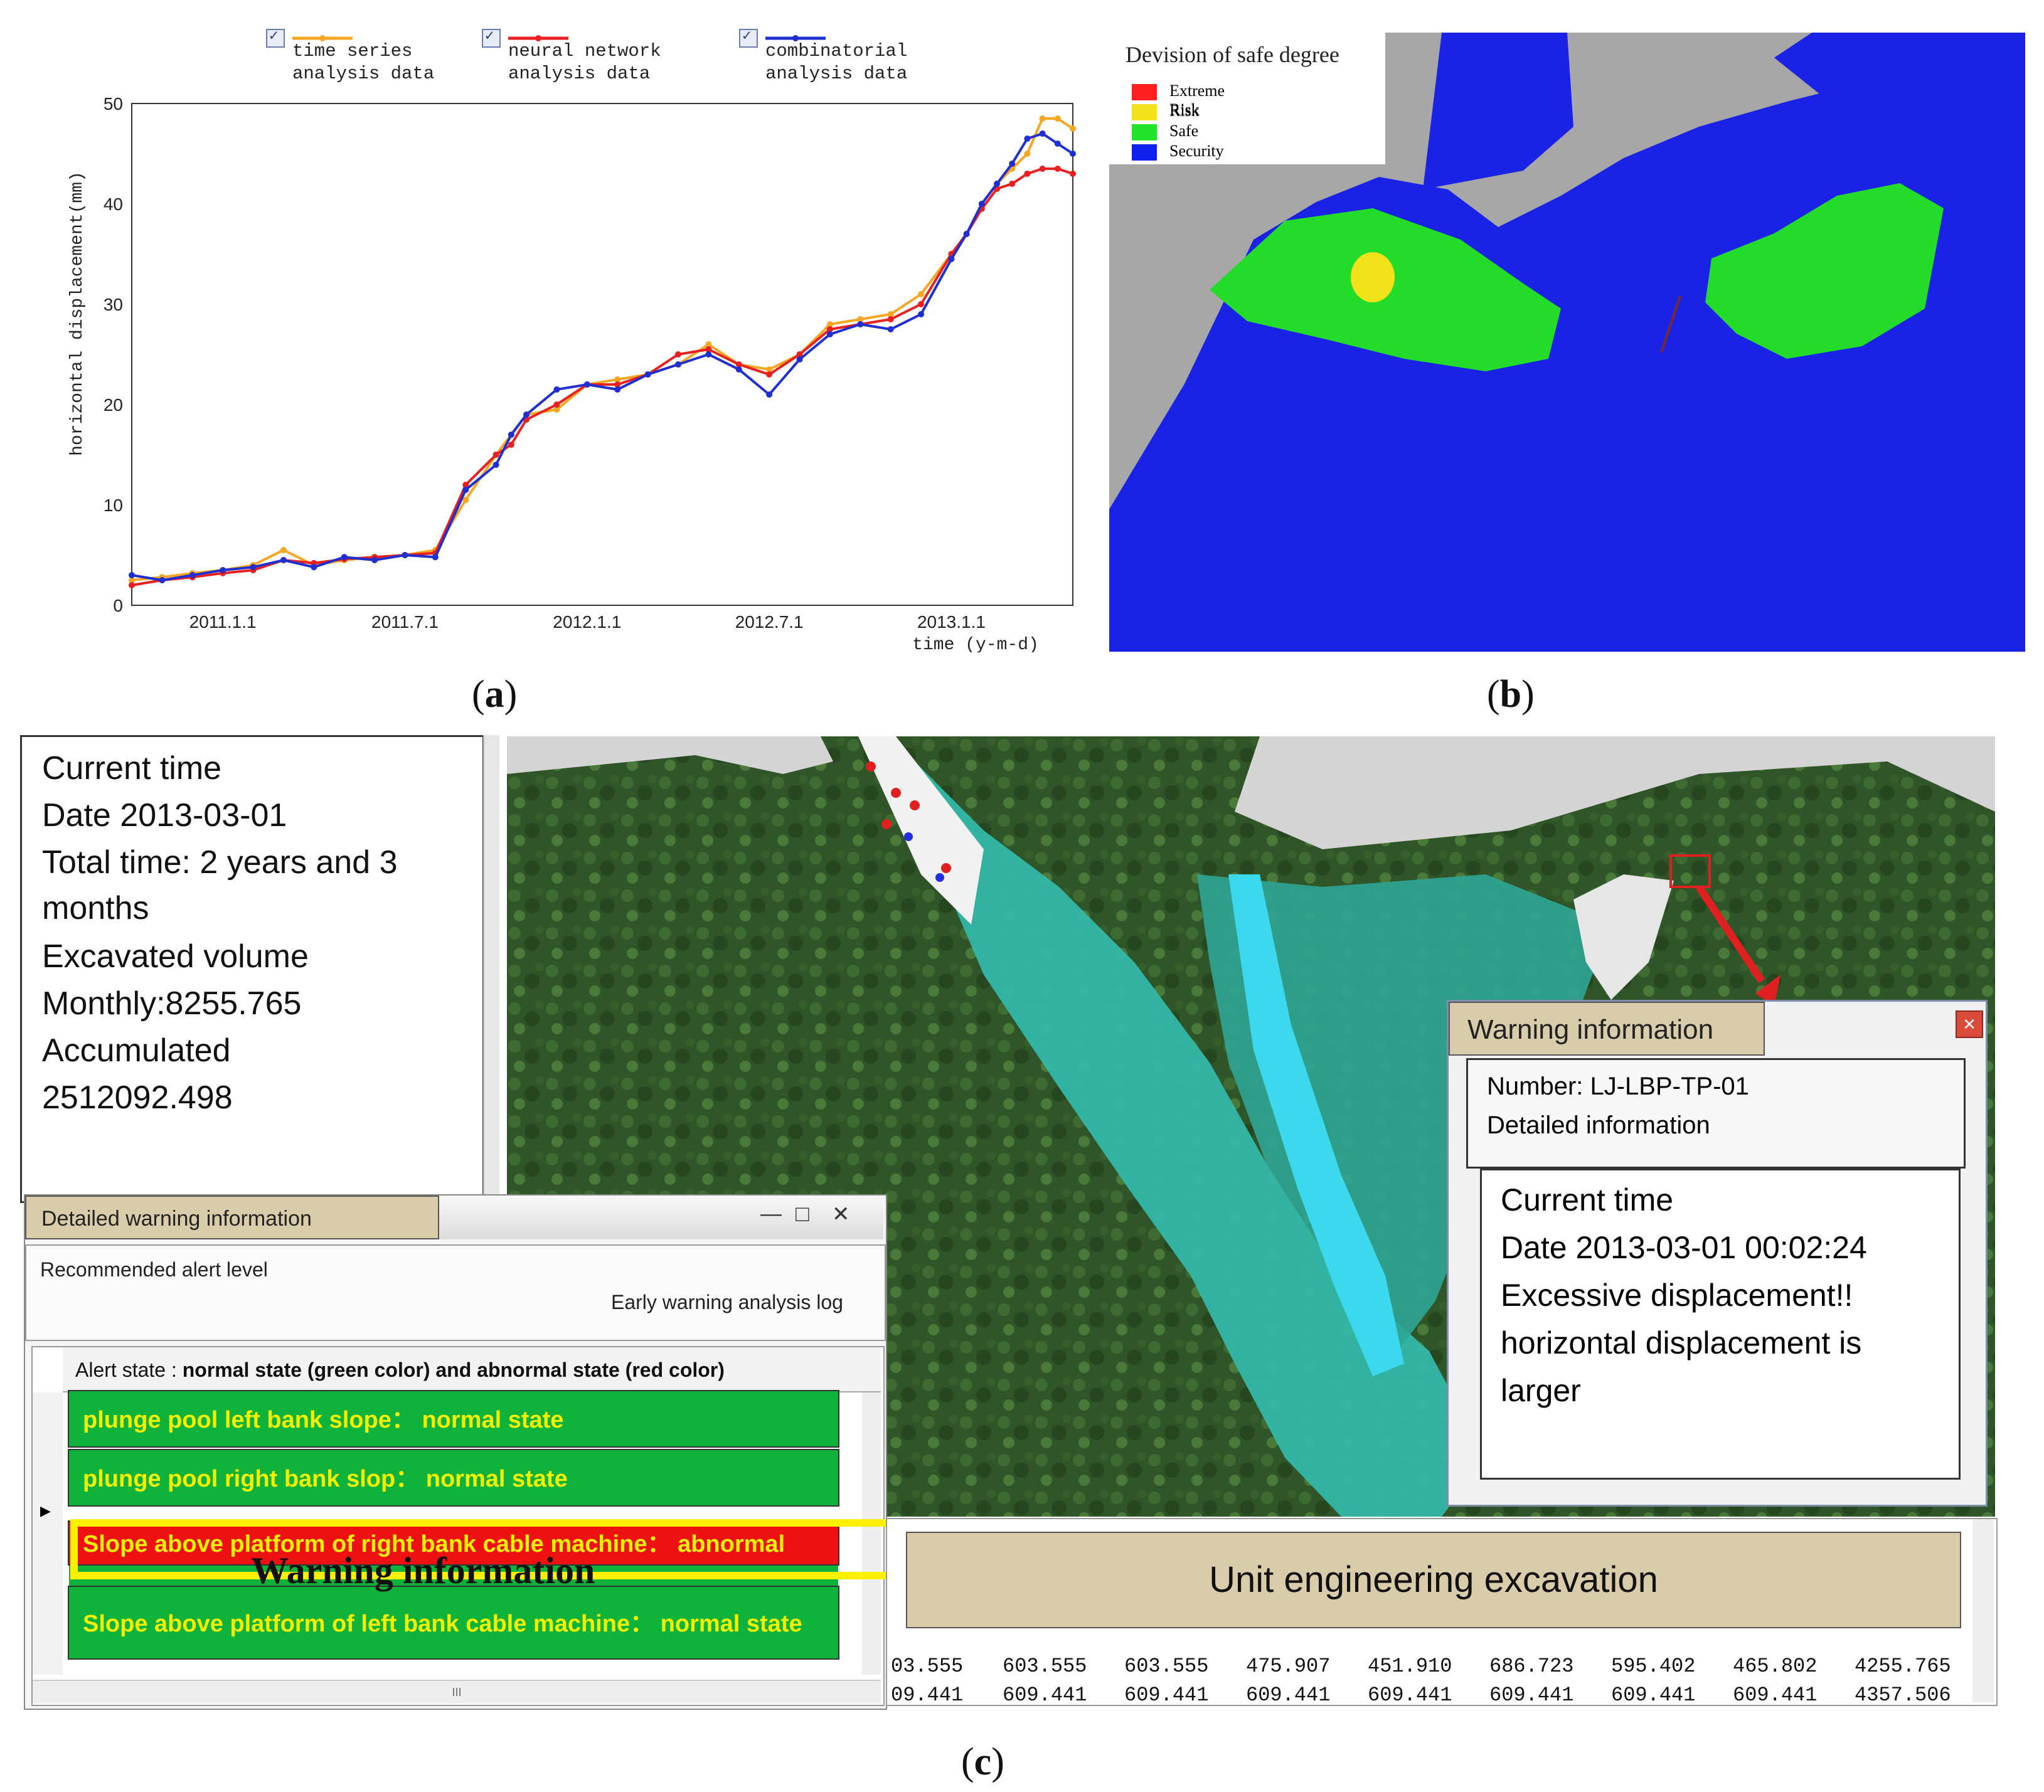  What do you see at coordinates (1983, 1610) in the screenshot?
I see `table-scrollbar` at bounding box center [1983, 1610].